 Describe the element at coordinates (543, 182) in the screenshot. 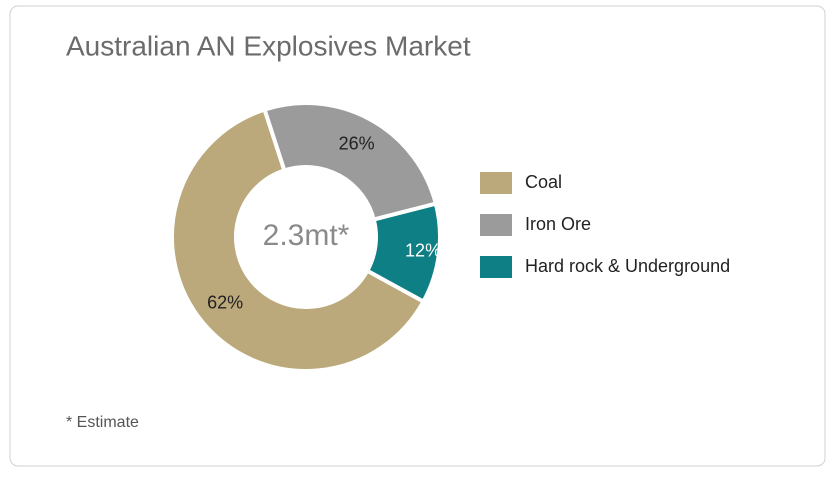

I see `legend-label: Coal` at that location.